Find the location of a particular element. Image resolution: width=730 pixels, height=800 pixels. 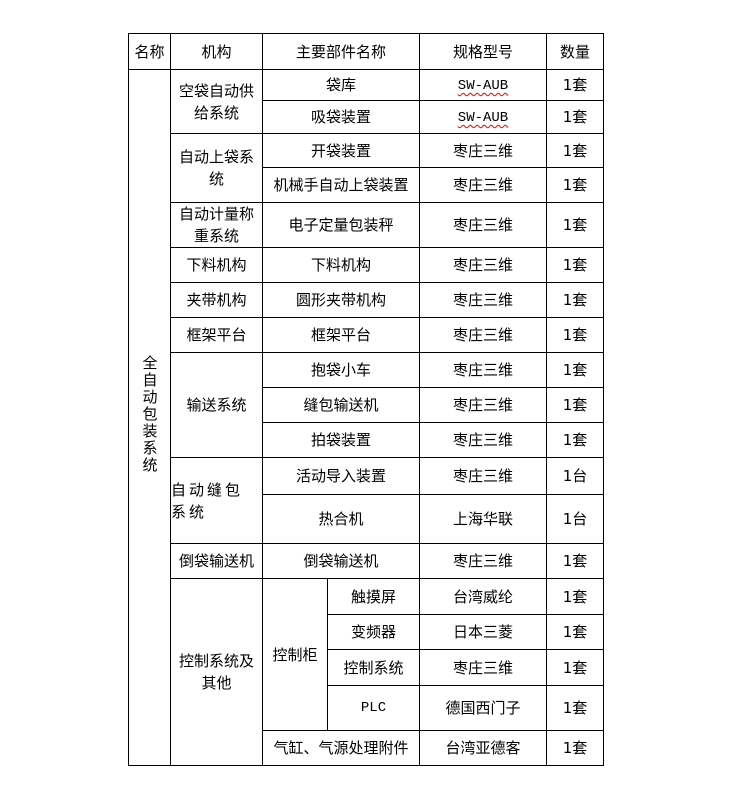

component-cell: 圆形夹带机构 is located at coordinates (341, 300).